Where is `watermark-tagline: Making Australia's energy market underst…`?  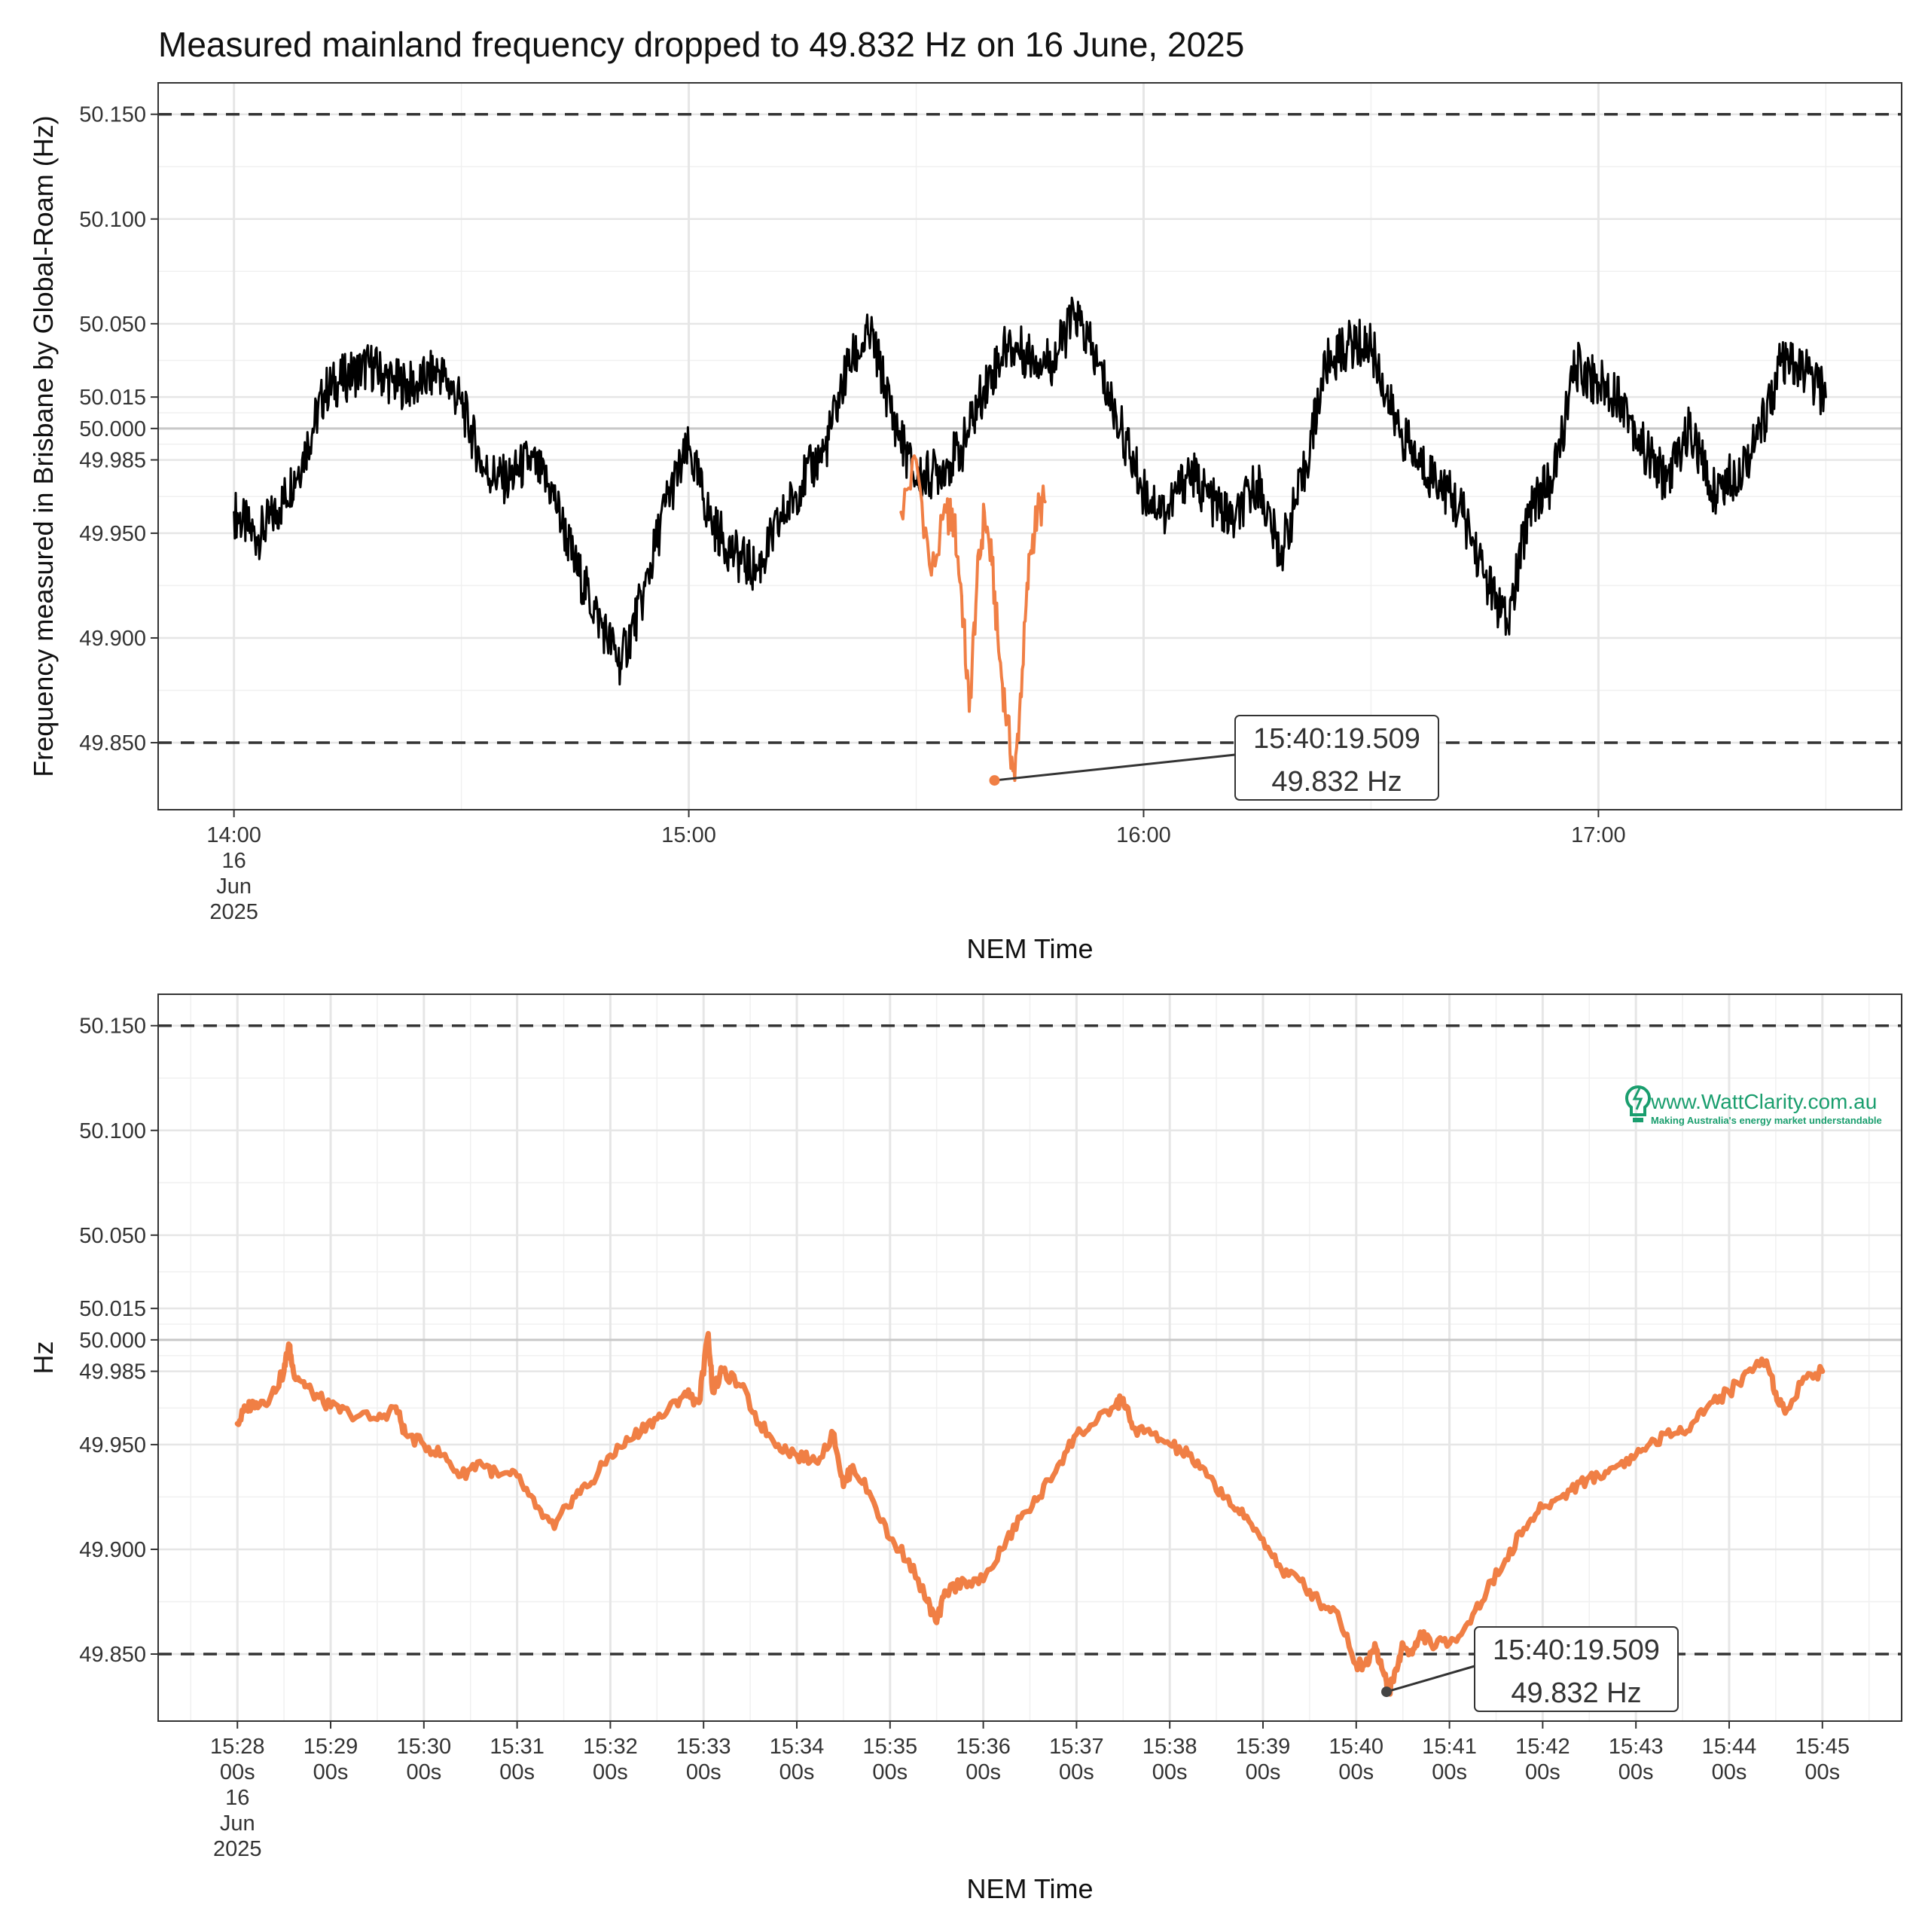 watermark-tagline: Making Australia's energy market underst… is located at coordinates (1766, 1121).